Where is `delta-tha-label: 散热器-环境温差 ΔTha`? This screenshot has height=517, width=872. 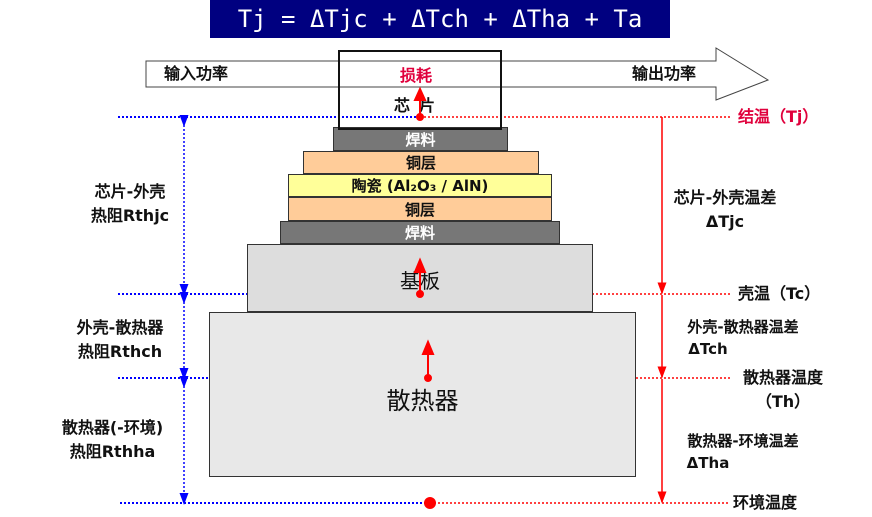 delta-tha-label: 散热器-环境温差 ΔTha is located at coordinates (742, 452).